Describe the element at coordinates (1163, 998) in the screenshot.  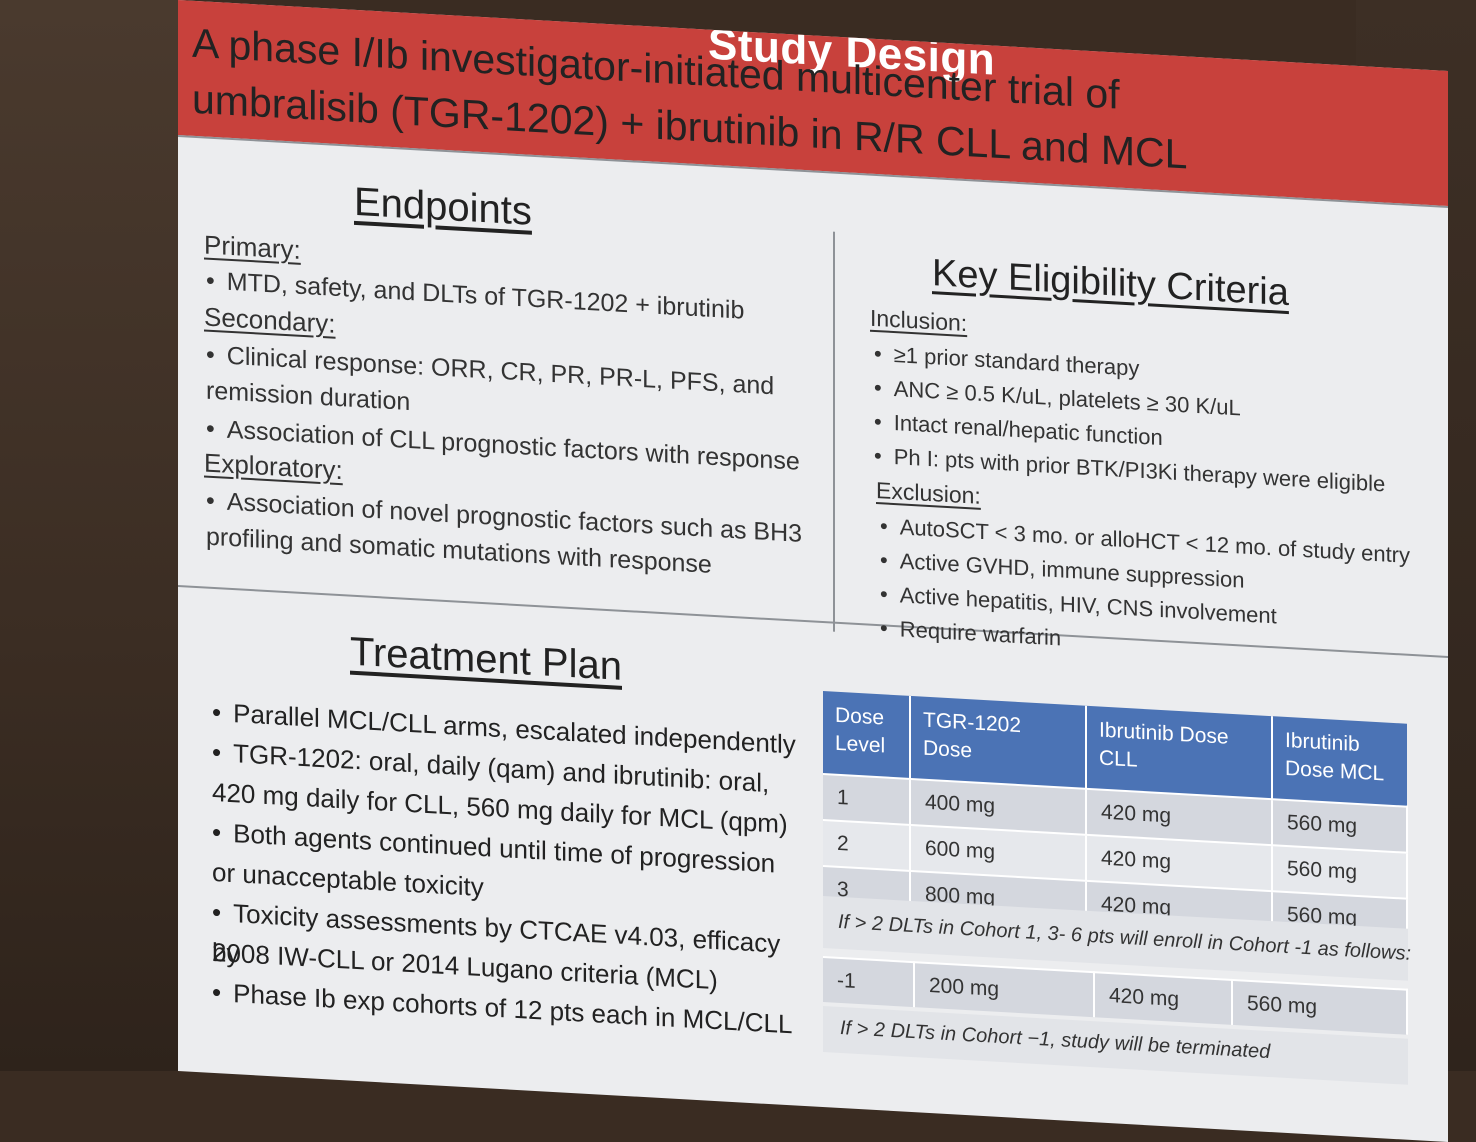
I see `cell-ibrutinib-cll: 420 mg` at that location.